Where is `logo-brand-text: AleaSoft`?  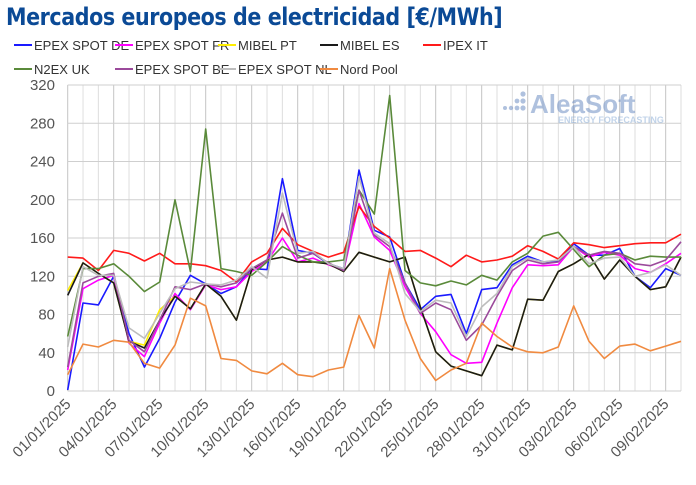 logo-brand-text: AleaSoft is located at coordinates (583, 104).